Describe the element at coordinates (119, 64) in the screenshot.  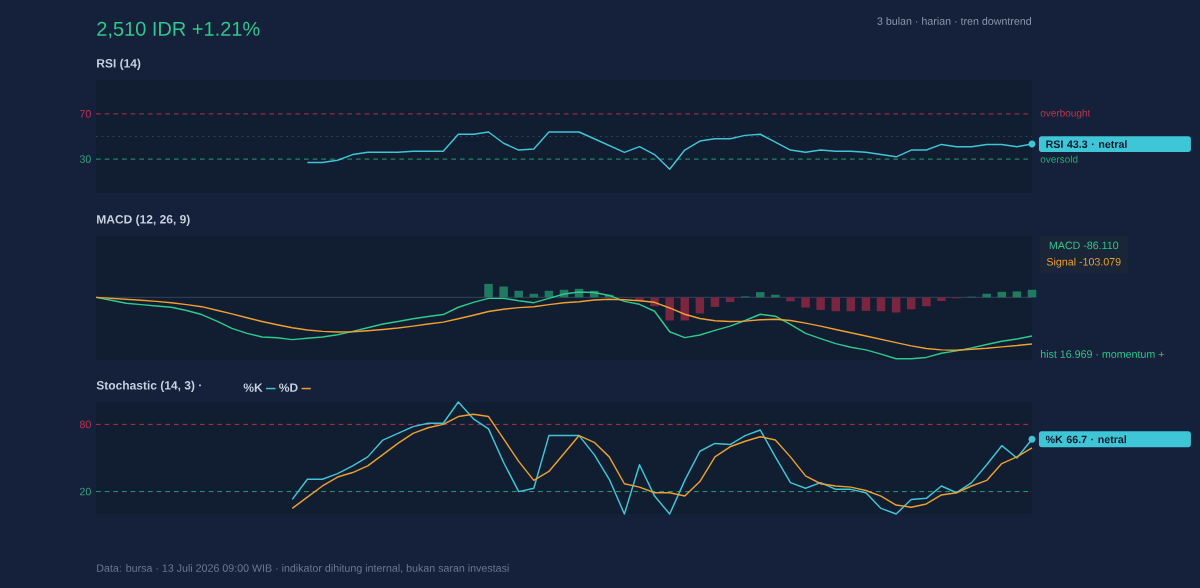
I see `chart-title: RSI (14)` at that location.